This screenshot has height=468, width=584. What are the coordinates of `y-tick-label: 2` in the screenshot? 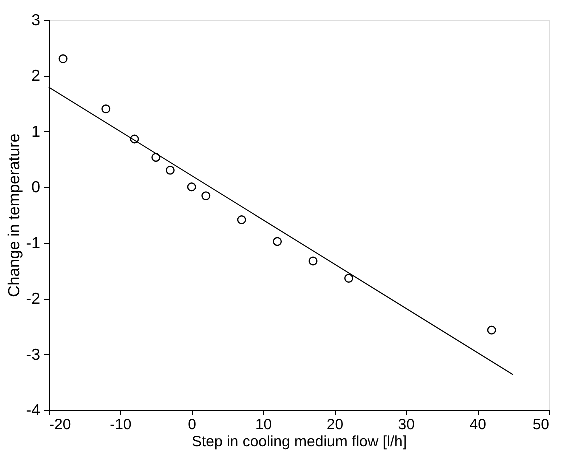 It's located at (36, 77).